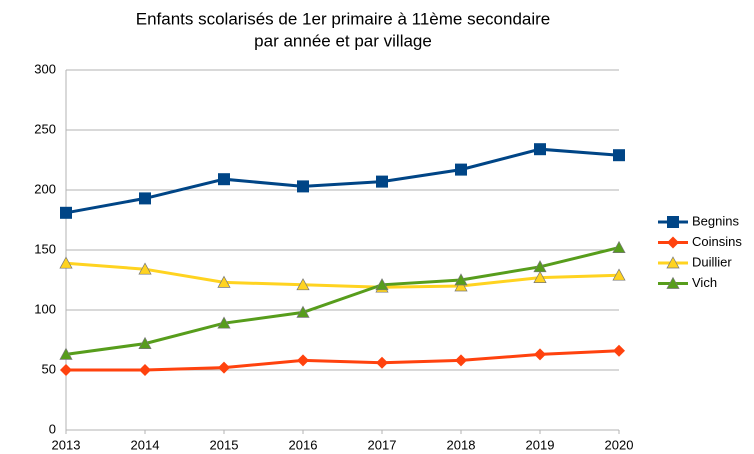 The width and height of the screenshot is (754, 454). What do you see at coordinates (715, 220) in the screenshot?
I see `legend-label: Begnins` at bounding box center [715, 220].